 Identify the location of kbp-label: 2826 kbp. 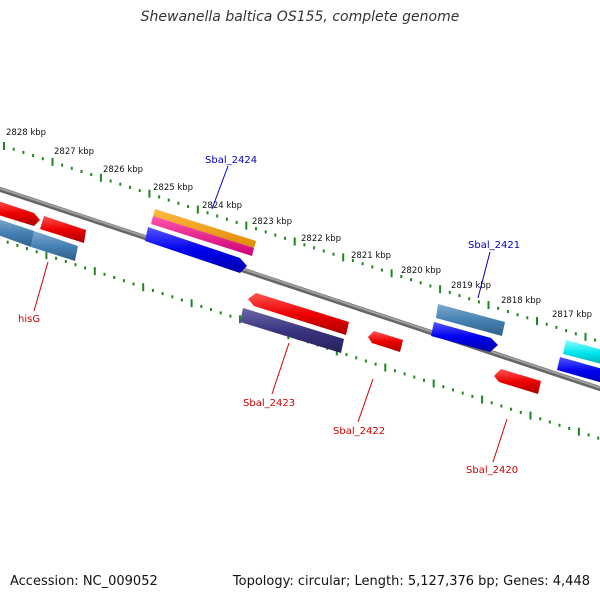
(123, 170).